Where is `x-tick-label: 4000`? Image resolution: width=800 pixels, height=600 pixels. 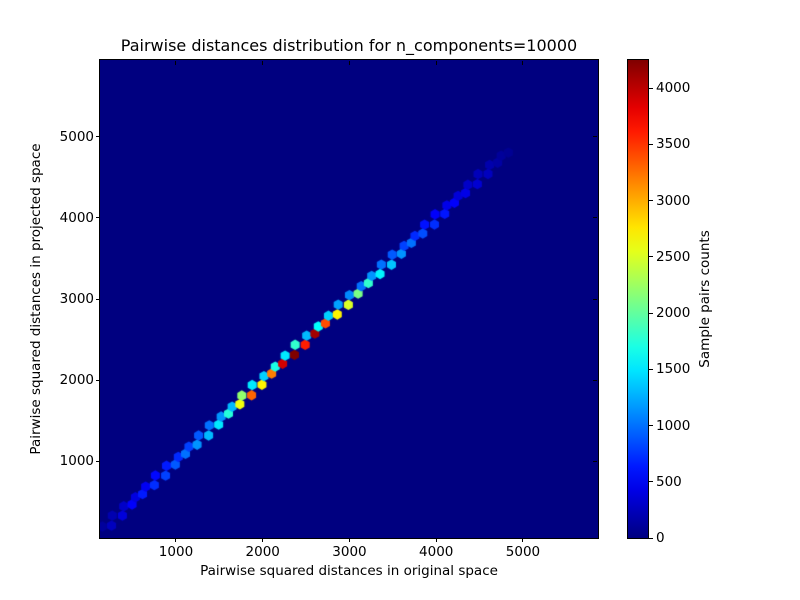
x-tick-label: 4000 is located at coordinates (436, 552).